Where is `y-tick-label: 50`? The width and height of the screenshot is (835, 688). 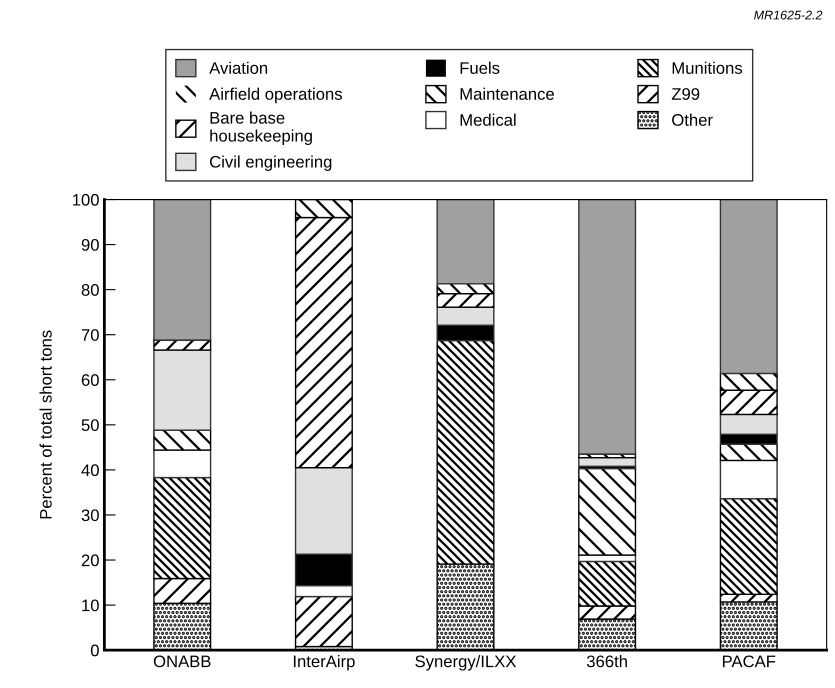
y-tick-label: 50 is located at coordinates (90, 425).